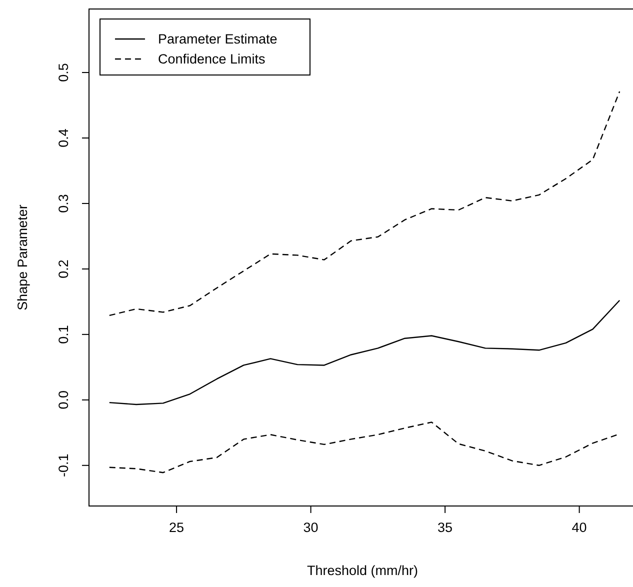 This screenshot has height=587, width=633. Describe the element at coordinates (63, 334) in the screenshot. I see `y-tick-label: 0.1` at that location.